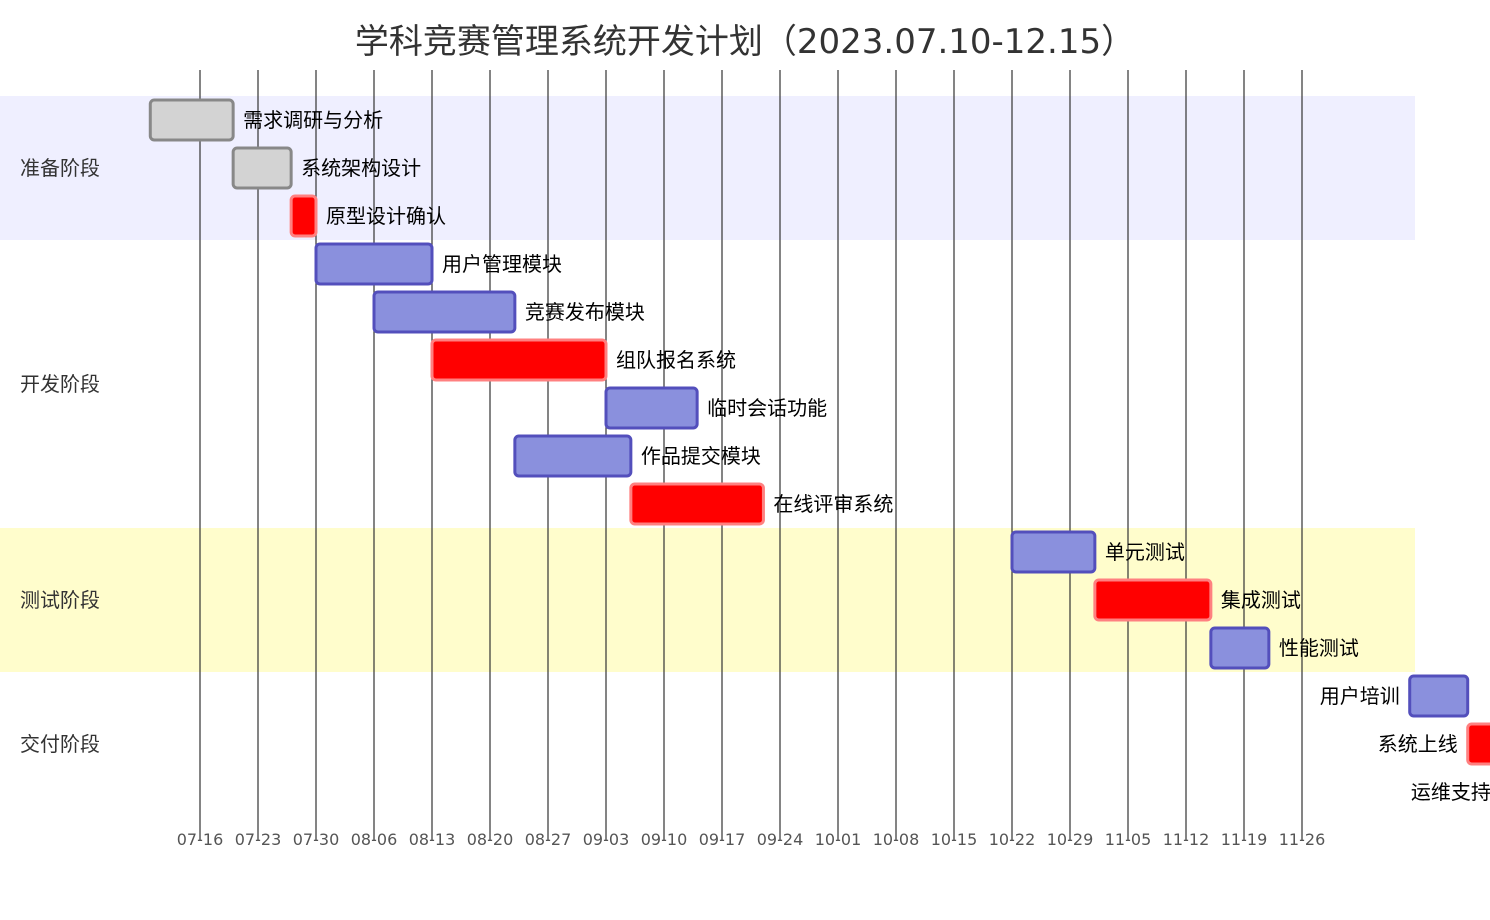 Image resolution: width=1490 pixels, height=920 pixels. Describe the element at coordinates (707, 744) in the screenshot. I see `section-band` at that location.